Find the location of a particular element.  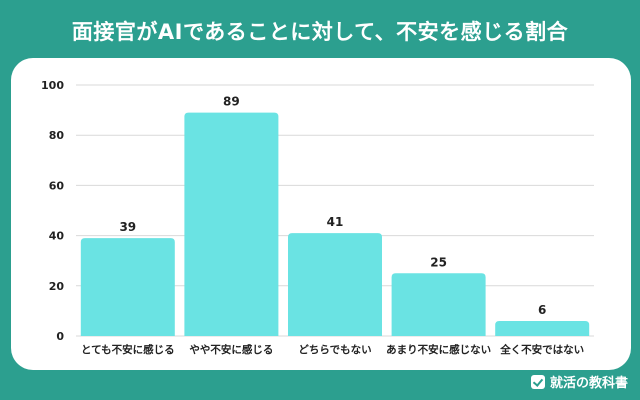

brand-name: 就活の教科書 is located at coordinates (588, 383).